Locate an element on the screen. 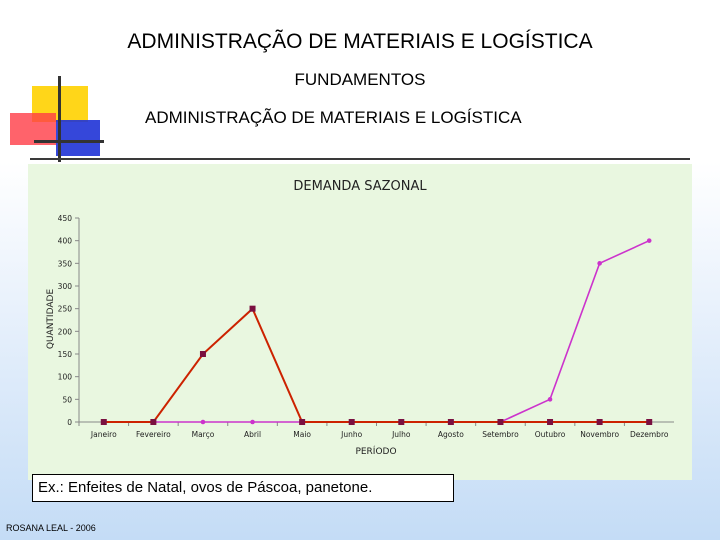  y-tick-label: 300 is located at coordinates (65, 286).